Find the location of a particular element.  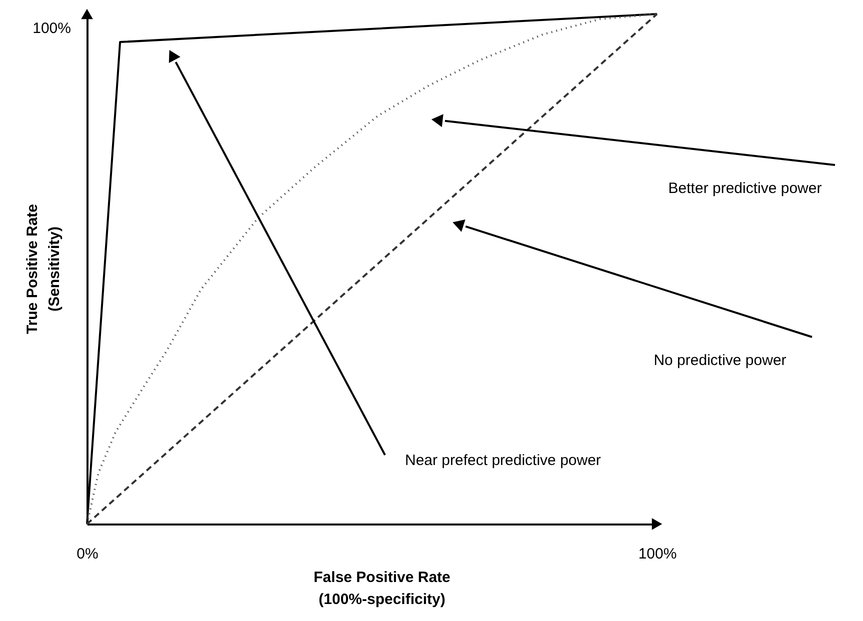

y-axis-title: True Positive Rate (Sensitivity) is located at coordinates (43, 269).